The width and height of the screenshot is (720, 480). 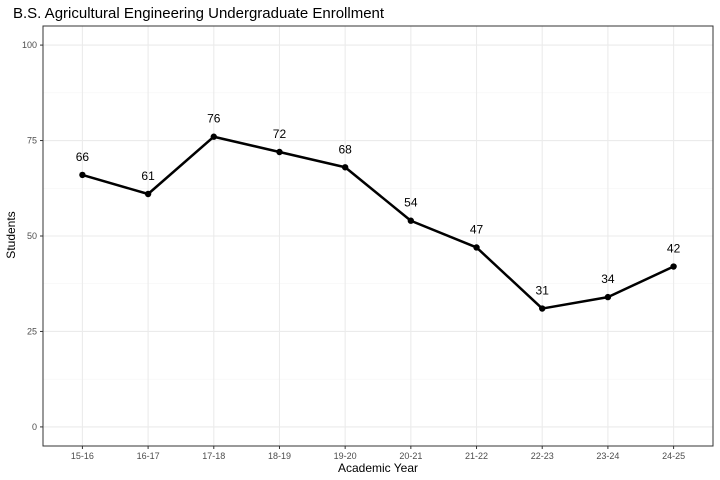 I want to click on data-label: 76, so click(x=214, y=119).